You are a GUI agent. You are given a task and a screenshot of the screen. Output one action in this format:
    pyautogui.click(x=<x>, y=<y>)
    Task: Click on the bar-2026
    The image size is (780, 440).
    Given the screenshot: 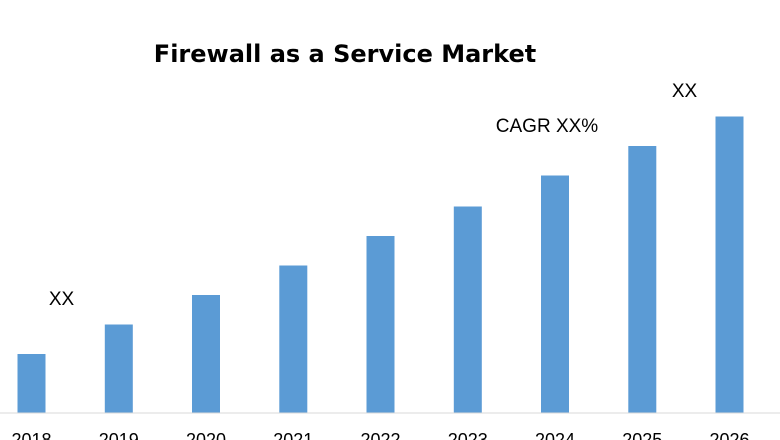 What is the action you would take?
    pyautogui.click(x=729, y=264)
    